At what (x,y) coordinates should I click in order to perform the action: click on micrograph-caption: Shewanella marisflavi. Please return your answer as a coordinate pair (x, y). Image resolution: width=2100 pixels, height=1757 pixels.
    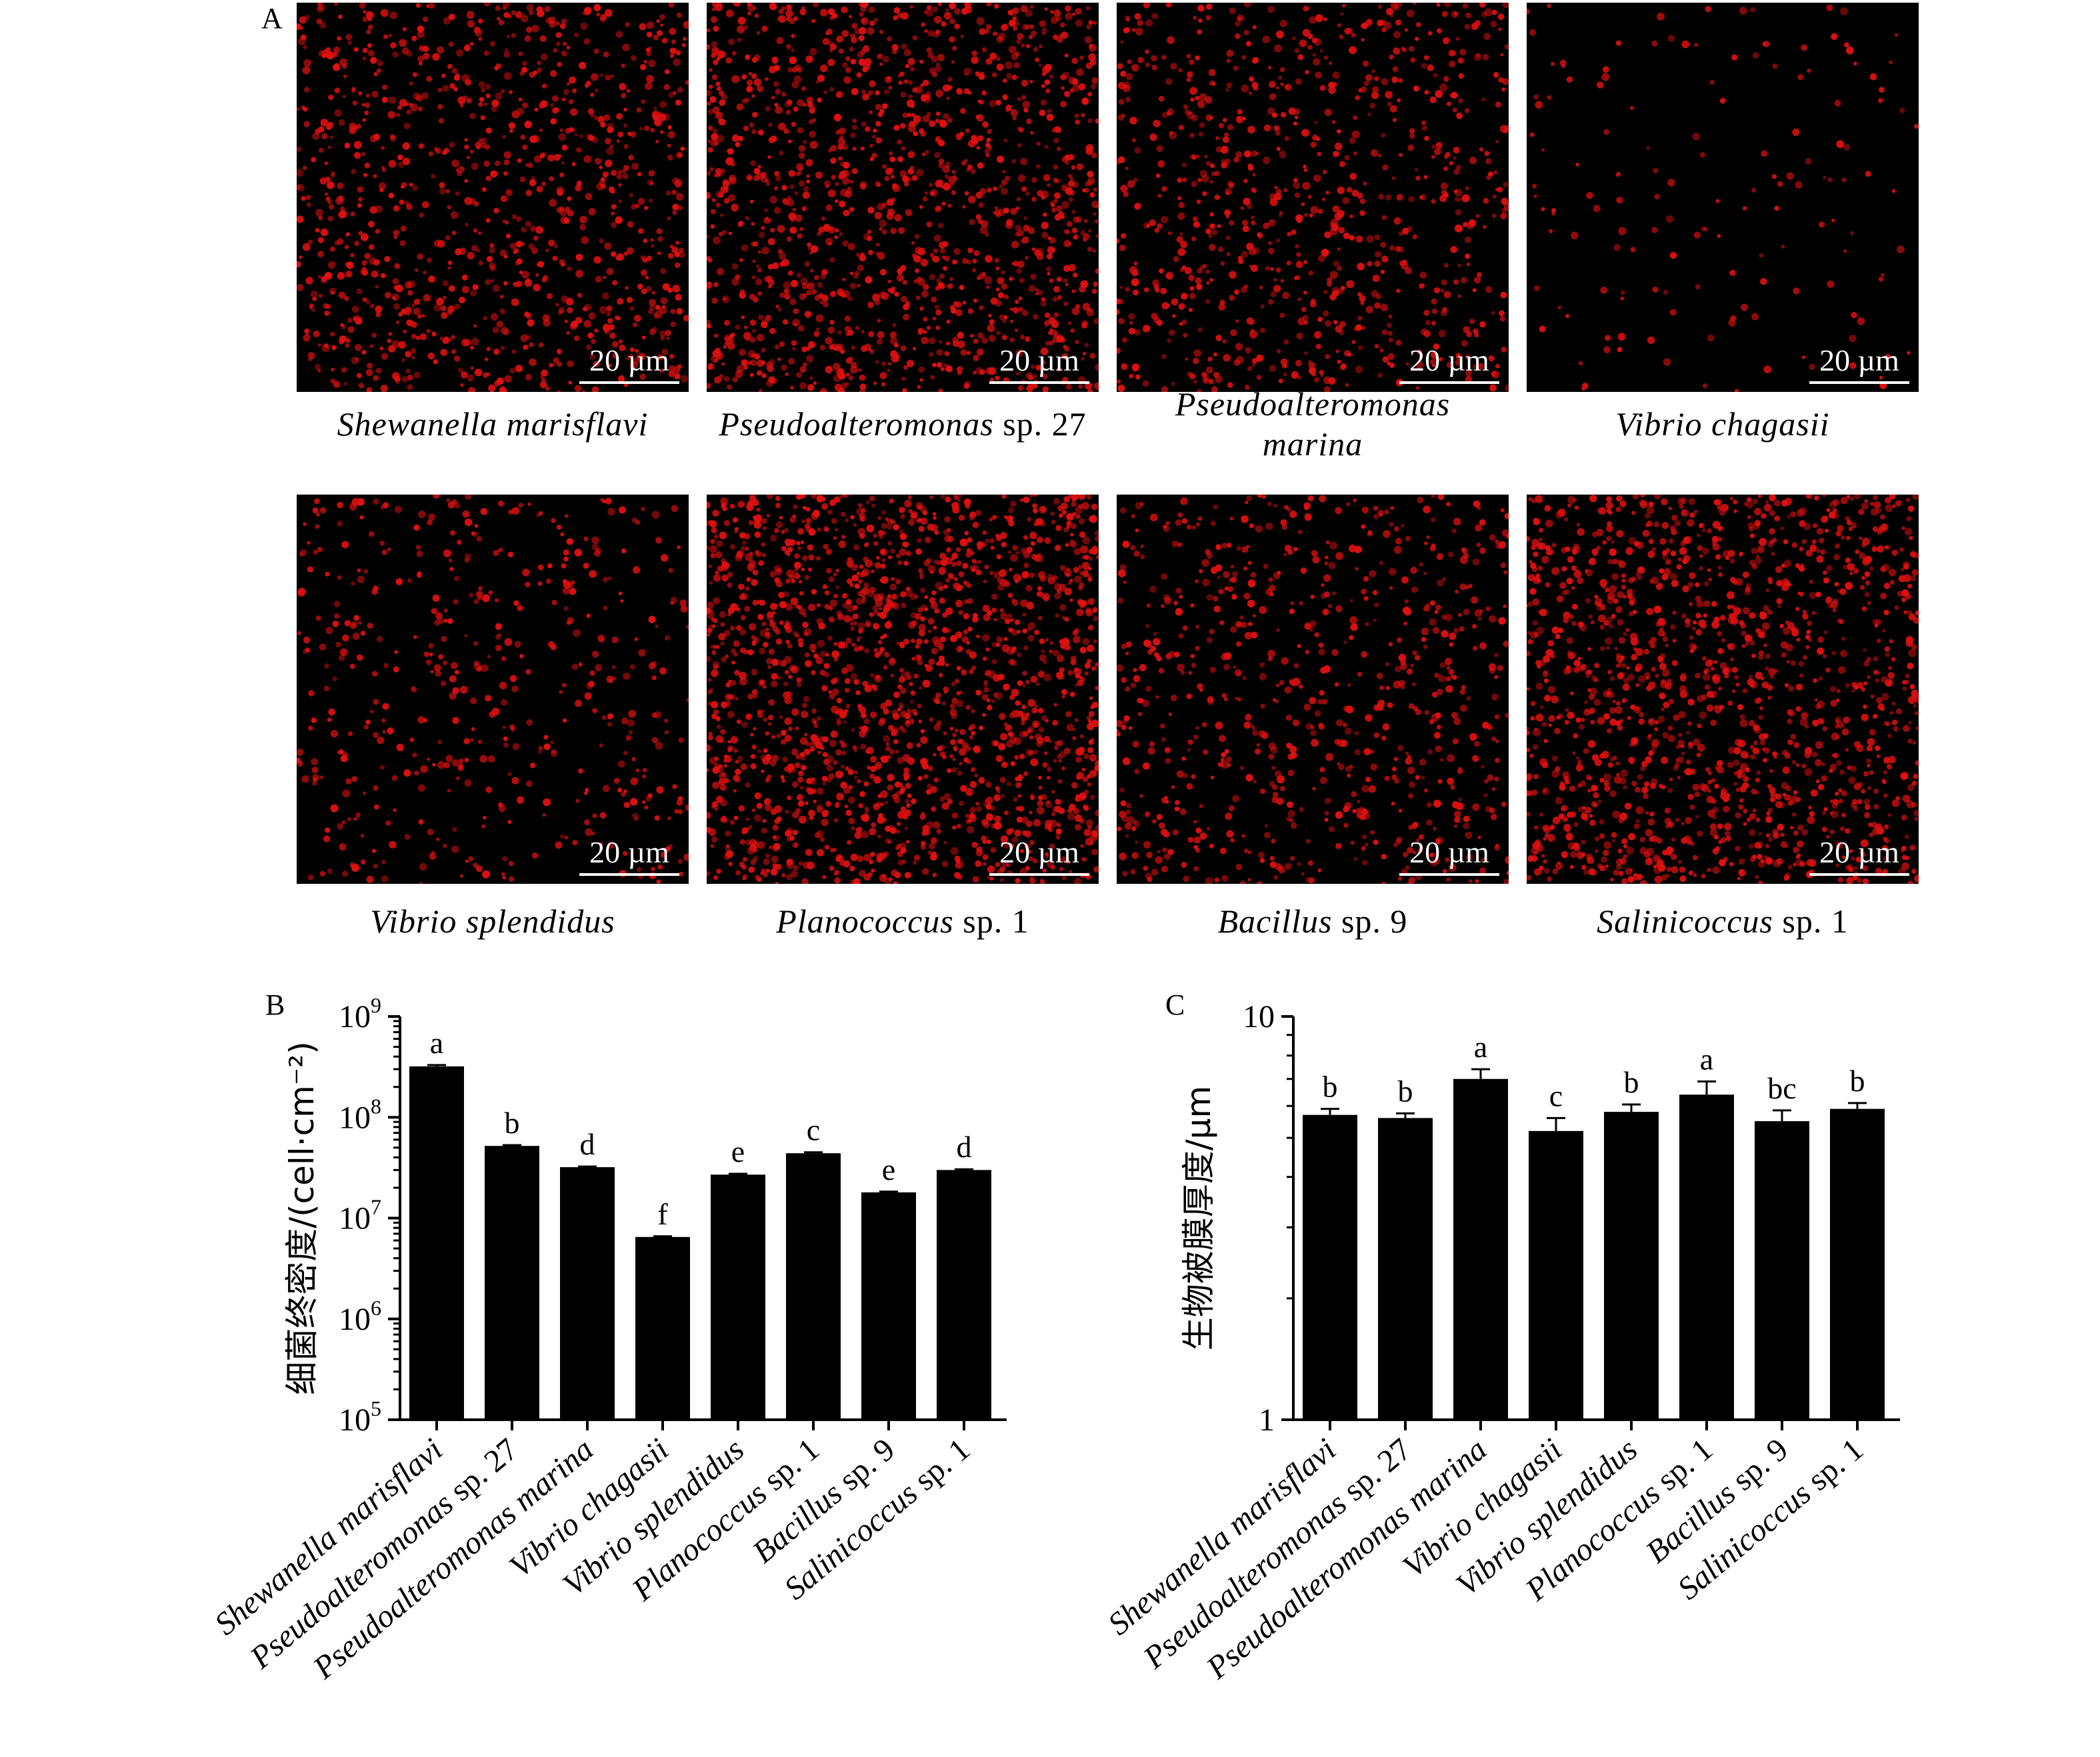
    Looking at the image, I should click on (493, 424).